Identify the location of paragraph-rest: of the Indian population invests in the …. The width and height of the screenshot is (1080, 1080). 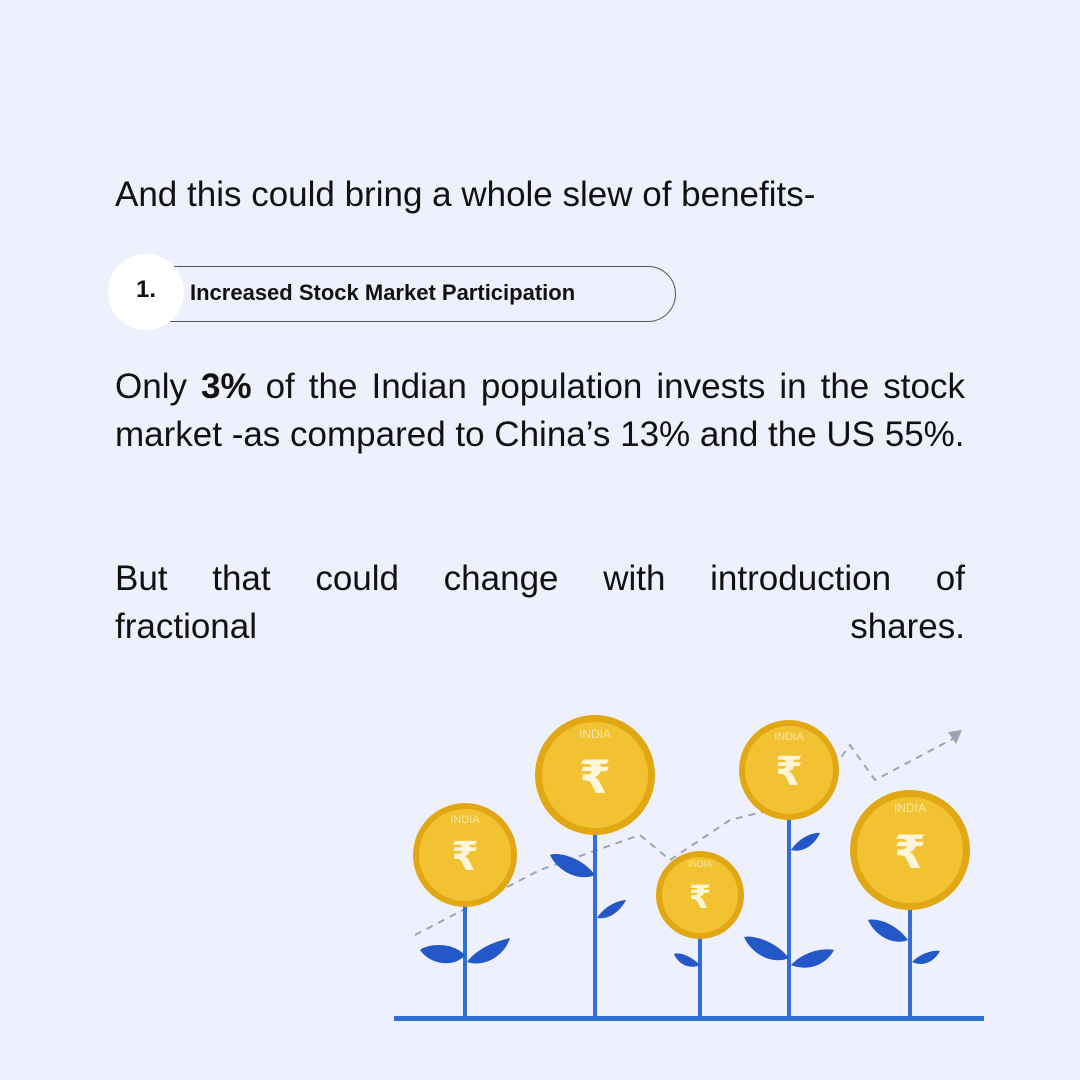
(540, 410).